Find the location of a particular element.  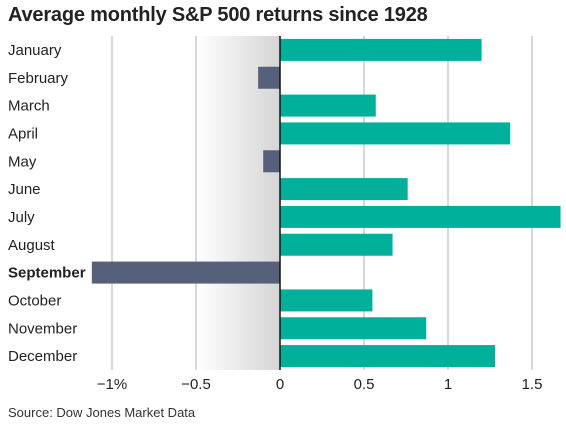

category-label-february: February is located at coordinates (38, 78).